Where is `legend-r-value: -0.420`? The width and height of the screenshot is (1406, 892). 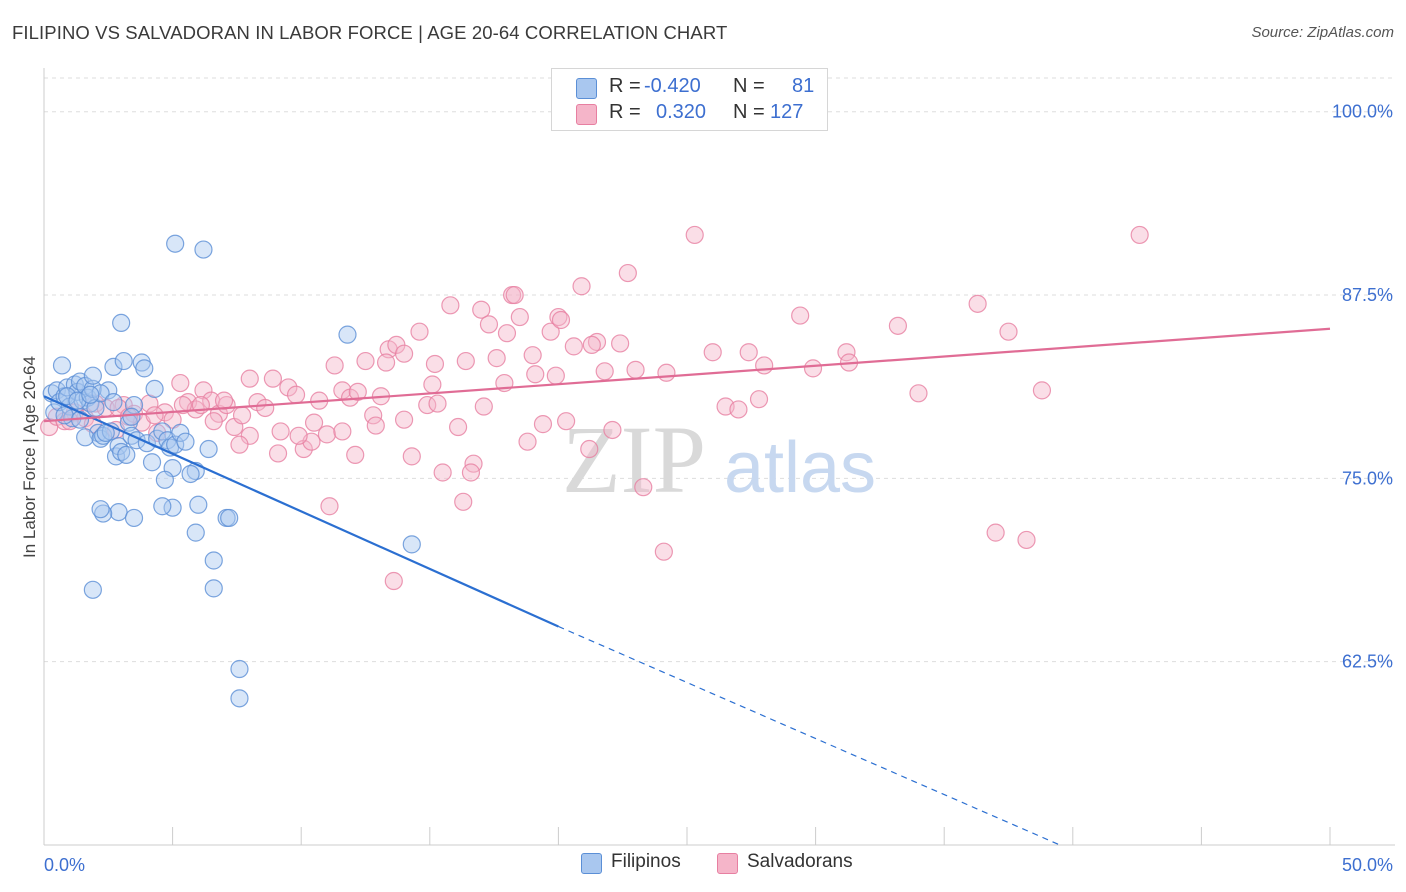
legend-r-value: -0.420 is located at coordinates (672, 86).